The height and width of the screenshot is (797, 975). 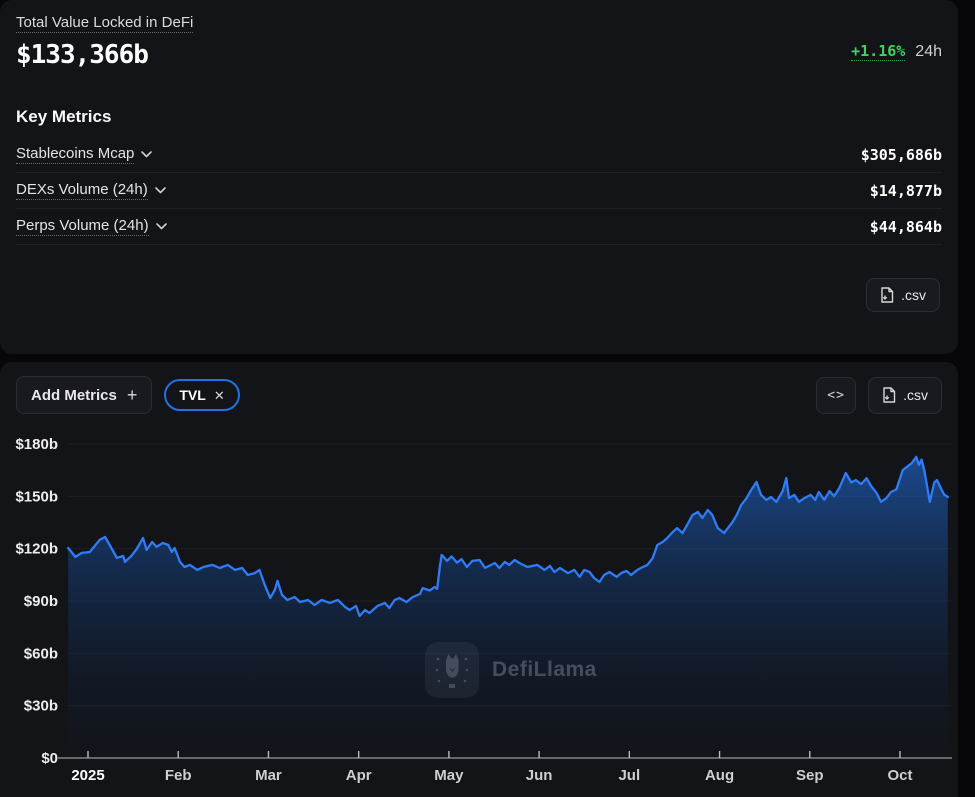 I want to click on svg-text: Feb, so click(x=178, y=775).